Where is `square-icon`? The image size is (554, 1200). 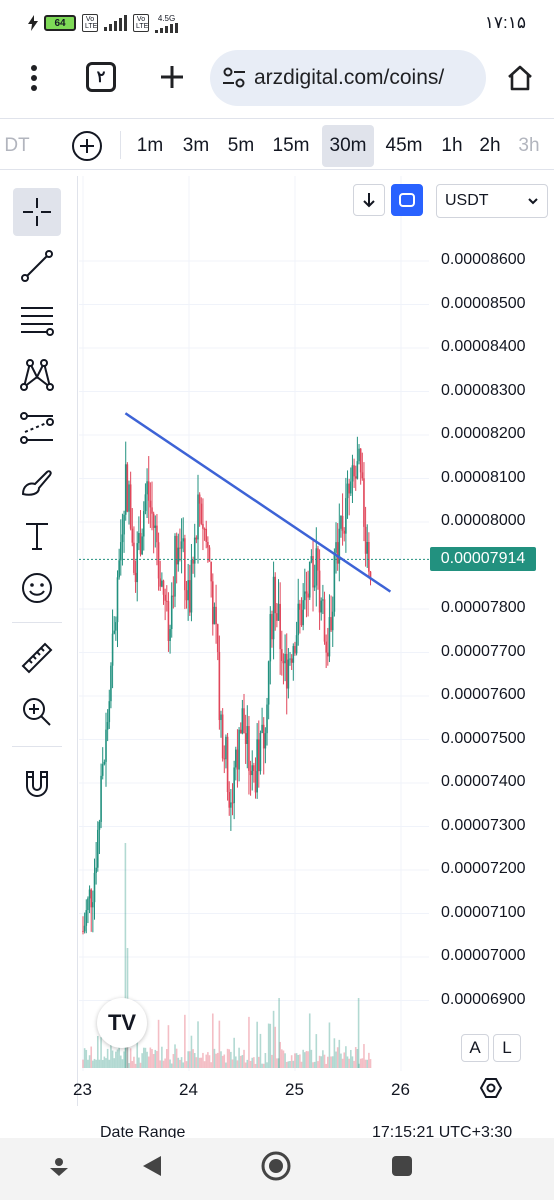 square-icon is located at coordinates (402, 1166).